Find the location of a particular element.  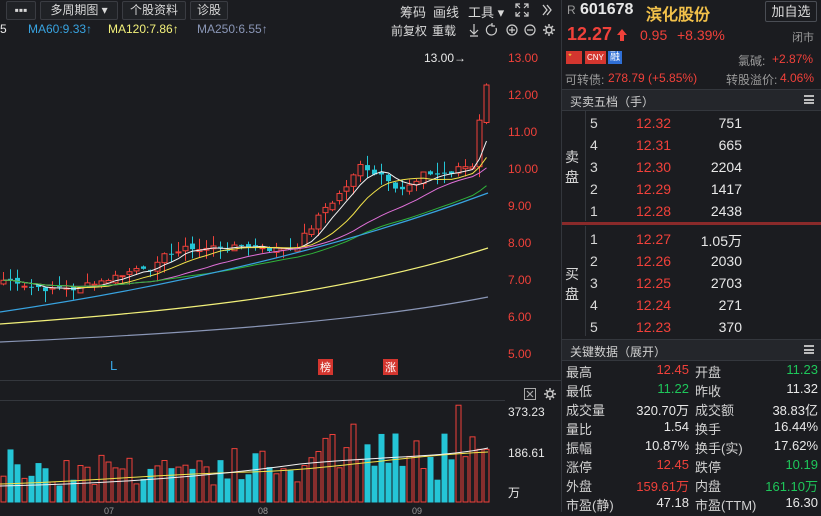

key-data-row: 最低 11.22 昨收 11.32 is located at coordinates (691, 389).